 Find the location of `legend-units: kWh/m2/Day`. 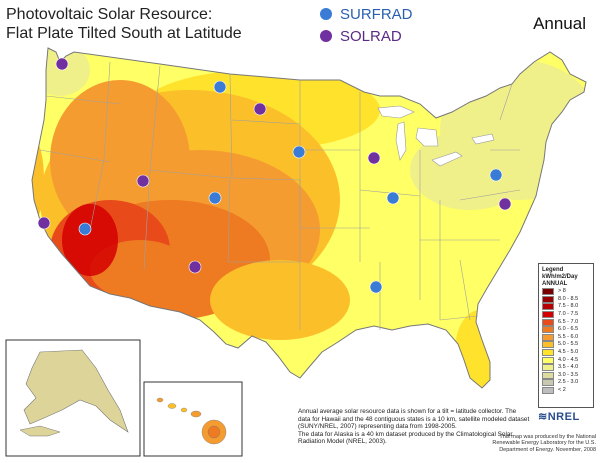

legend-units: kWh/m2/Day is located at coordinates (560, 277).